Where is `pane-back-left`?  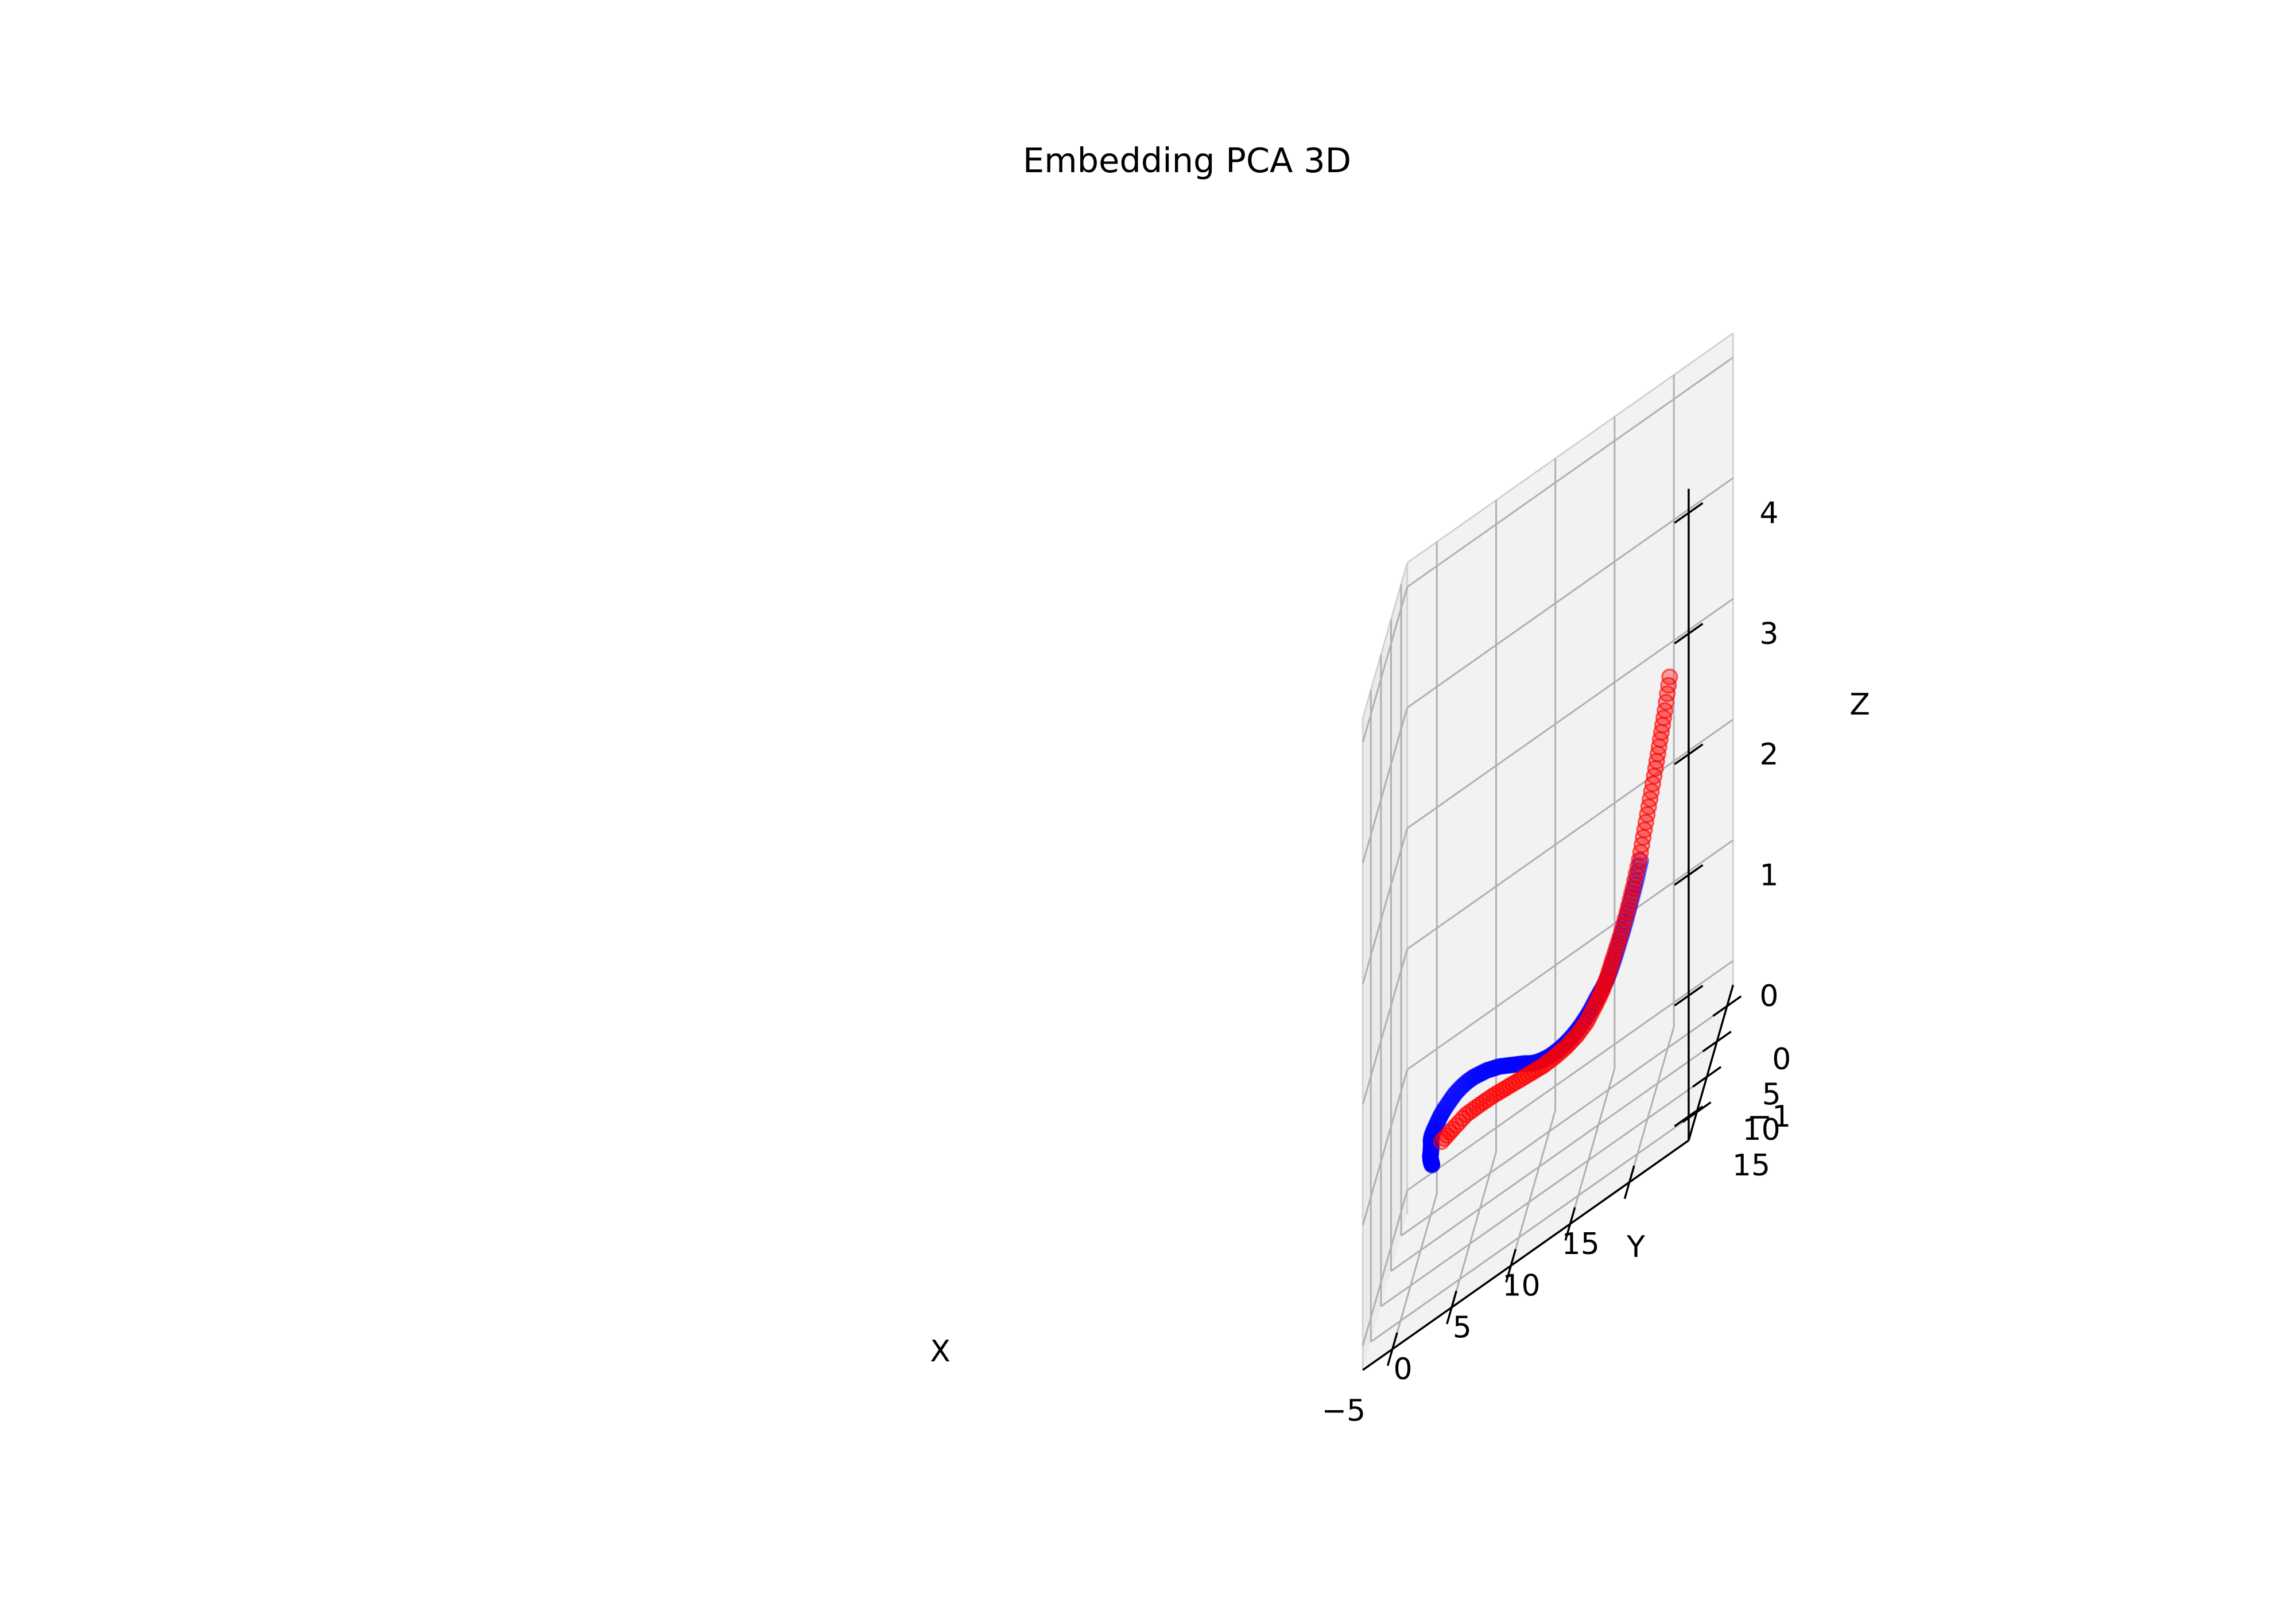 pane-back-left is located at coordinates (1385, 966).